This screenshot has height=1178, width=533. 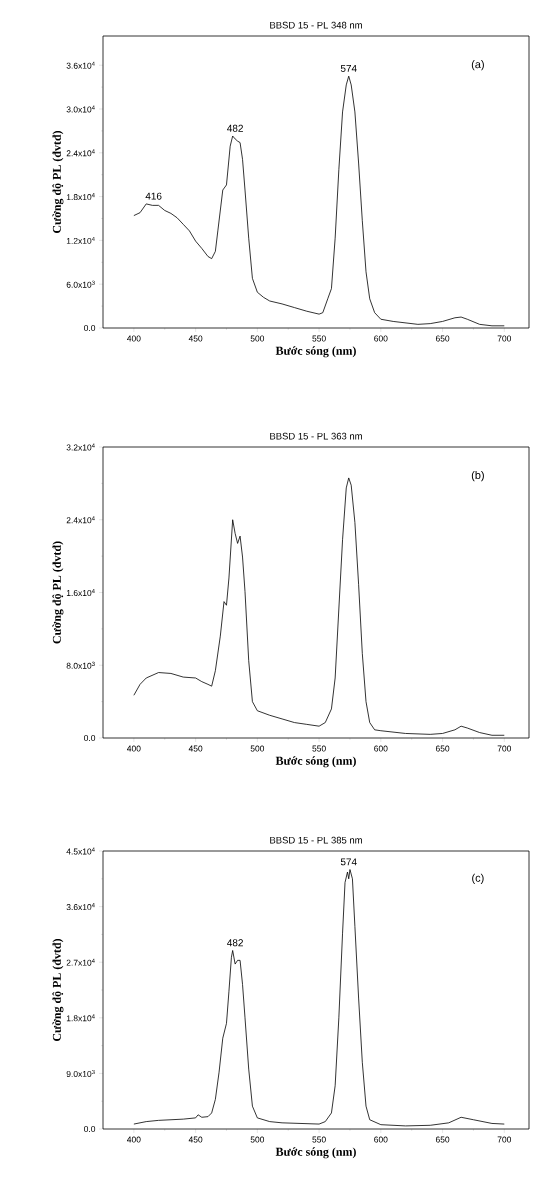 I want to click on y-tick-label: 2.7x10$^{4}$, so click(x=80, y=962).